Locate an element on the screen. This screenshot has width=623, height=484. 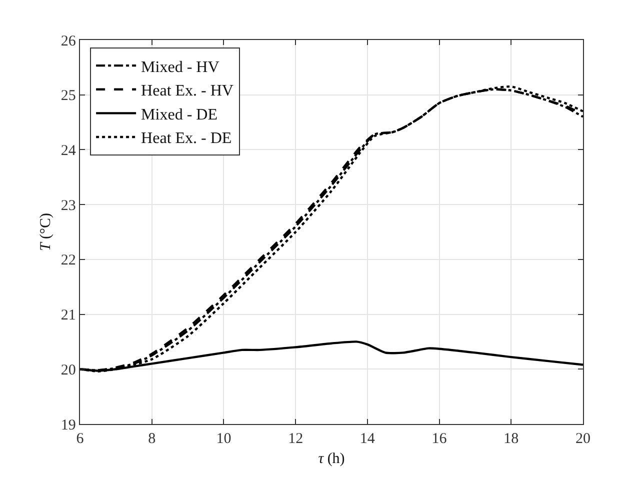
x-tick-label: 6 is located at coordinates (80, 439).